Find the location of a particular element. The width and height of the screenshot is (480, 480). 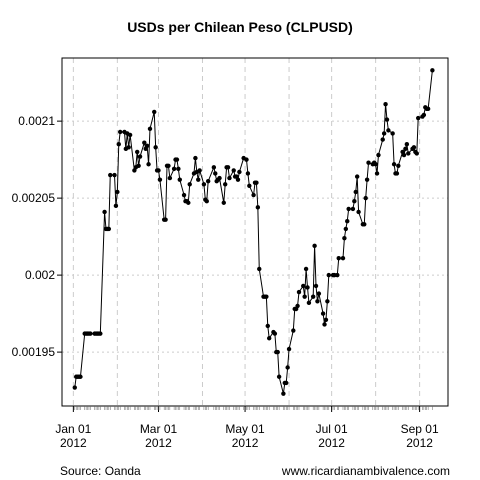

y-tick-label: 0.00195 is located at coordinates (33, 352).